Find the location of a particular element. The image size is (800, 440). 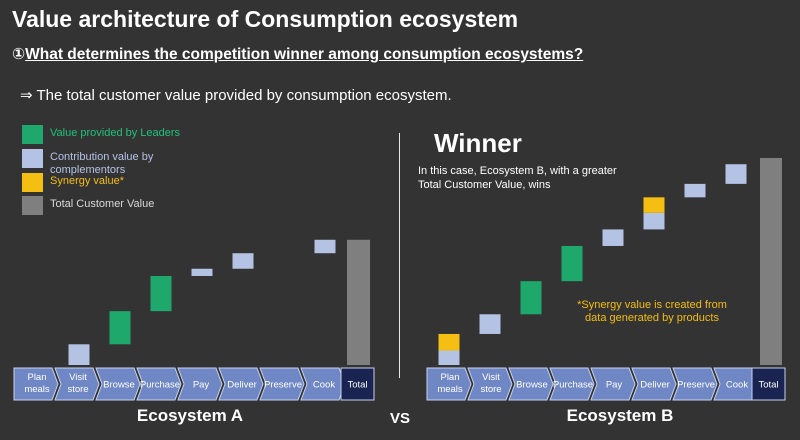

bar-b-5-complementor is located at coordinates (654, 221).